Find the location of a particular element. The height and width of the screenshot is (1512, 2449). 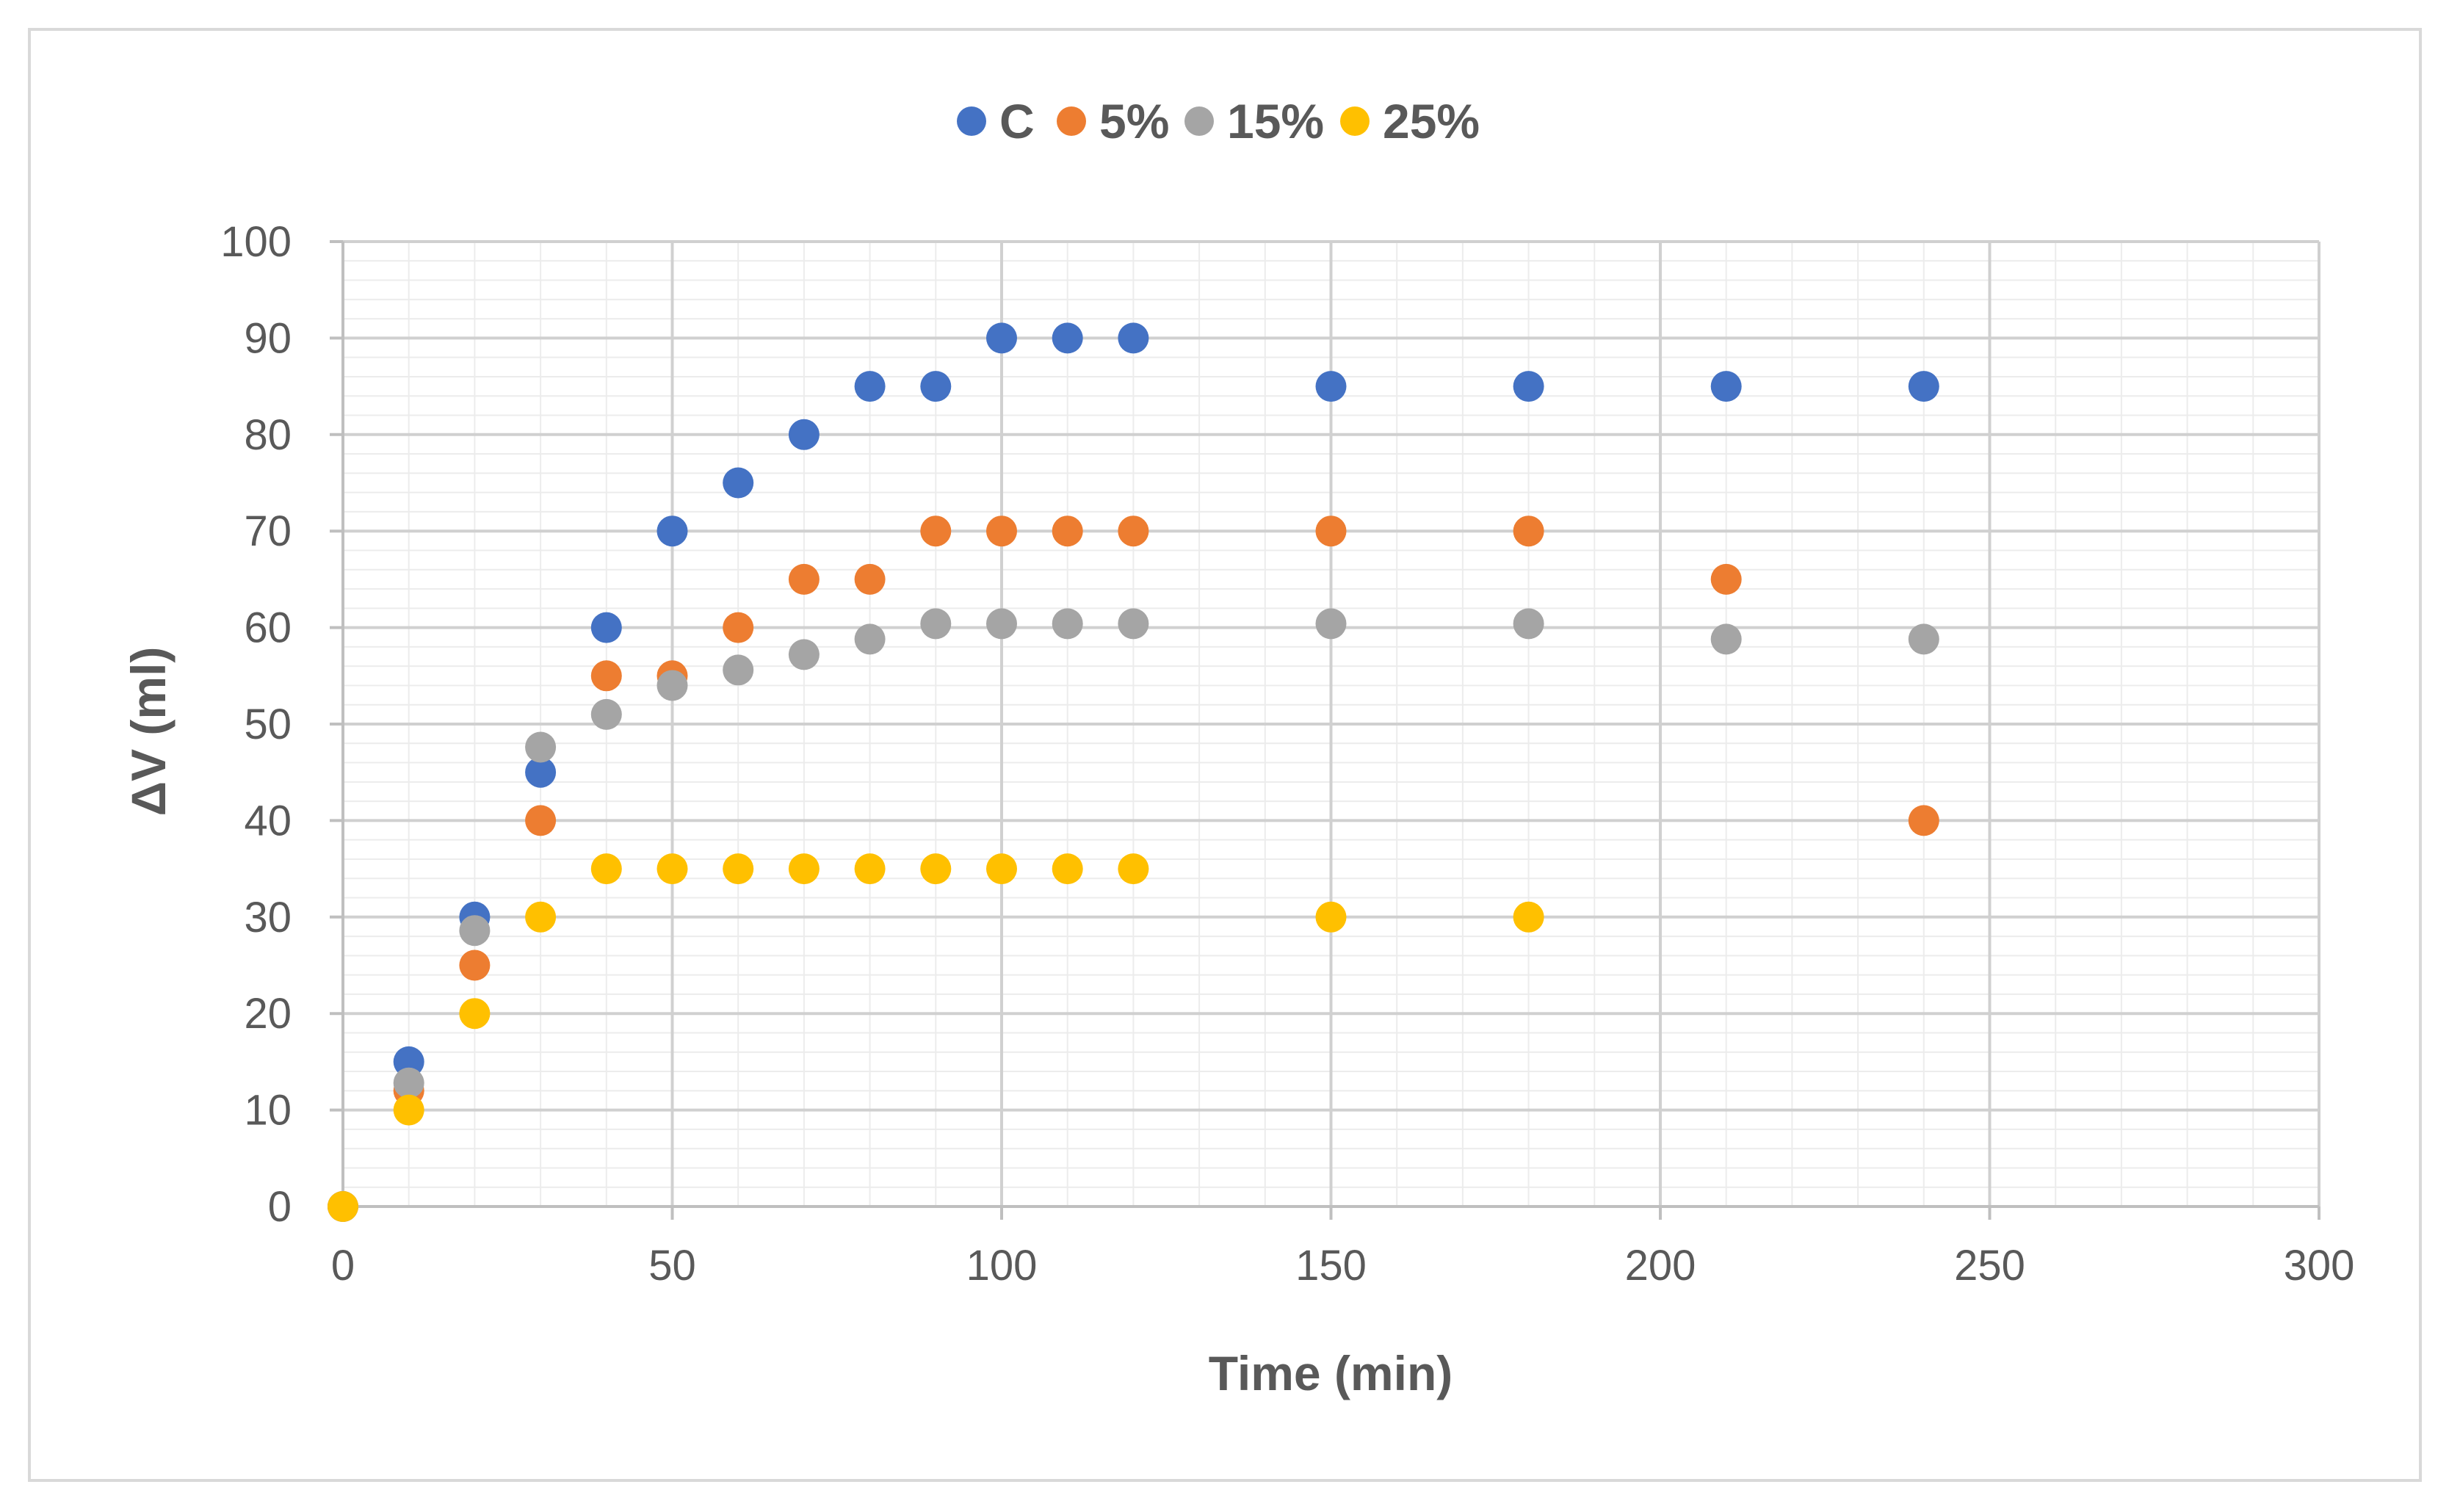

legend-item: 25% is located at coordinates (1410, 121).